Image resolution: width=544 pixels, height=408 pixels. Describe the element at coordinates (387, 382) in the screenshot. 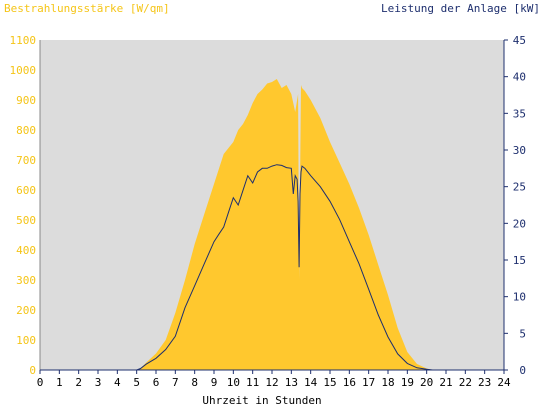

I see `x-tick-label: 18` at that location.